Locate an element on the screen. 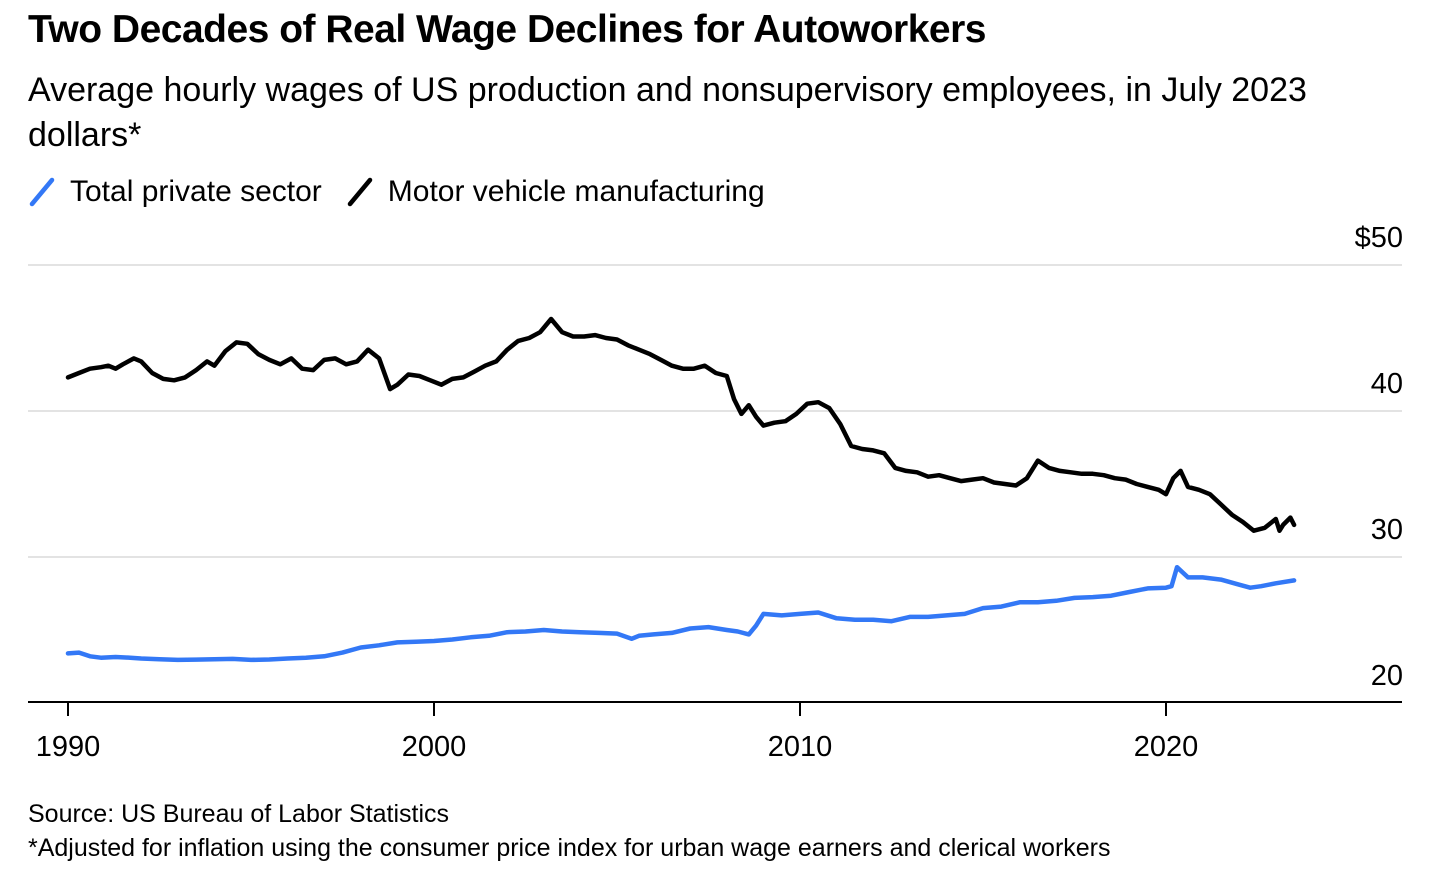 This screenshot has width=1430, height=882. source-note: Source: US Bureau of Labor Statistics is located at coordinates (239, 814).